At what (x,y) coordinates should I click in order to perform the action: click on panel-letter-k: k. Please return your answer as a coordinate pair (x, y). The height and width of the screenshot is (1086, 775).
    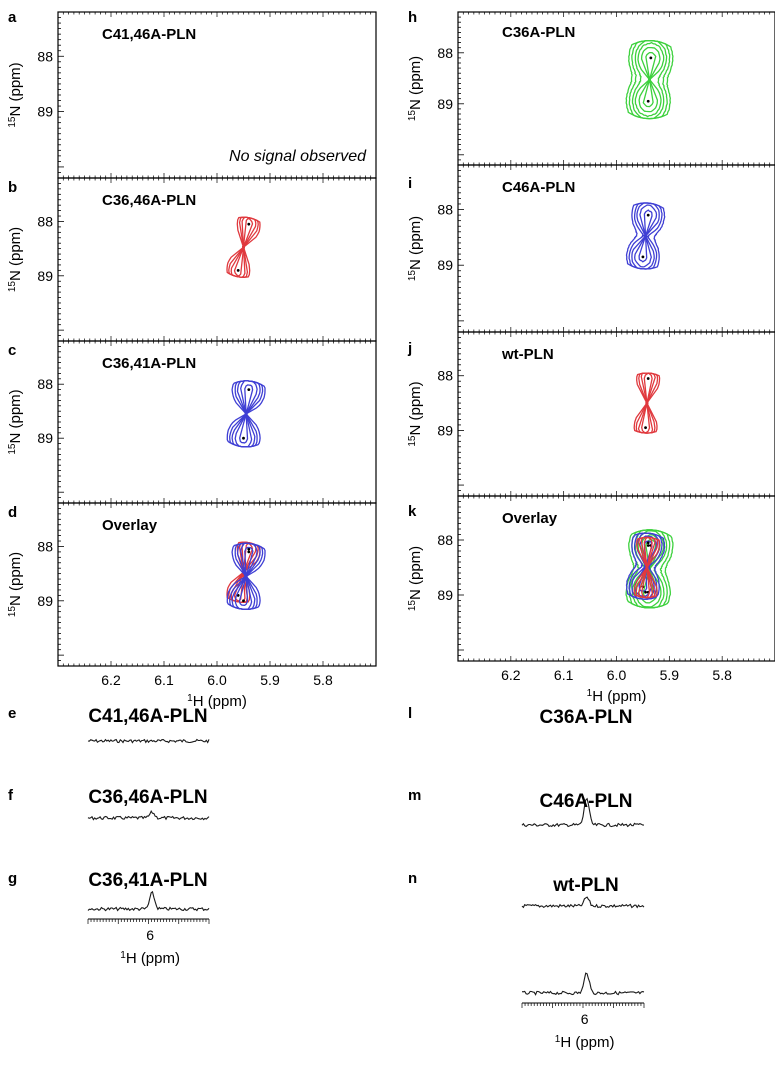
    Looking at the image, I should click on (412, 511).